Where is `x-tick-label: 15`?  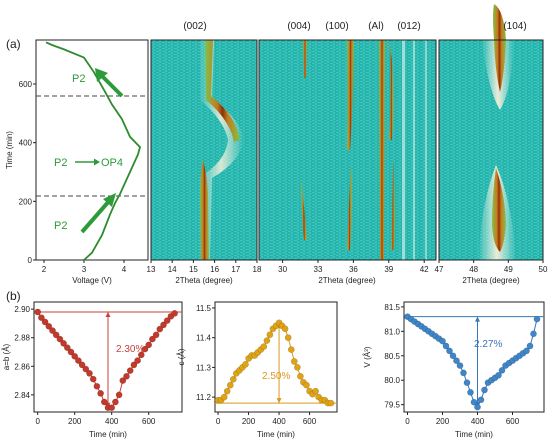 x-tick-label: 15 is located at coordinates (193, 269).